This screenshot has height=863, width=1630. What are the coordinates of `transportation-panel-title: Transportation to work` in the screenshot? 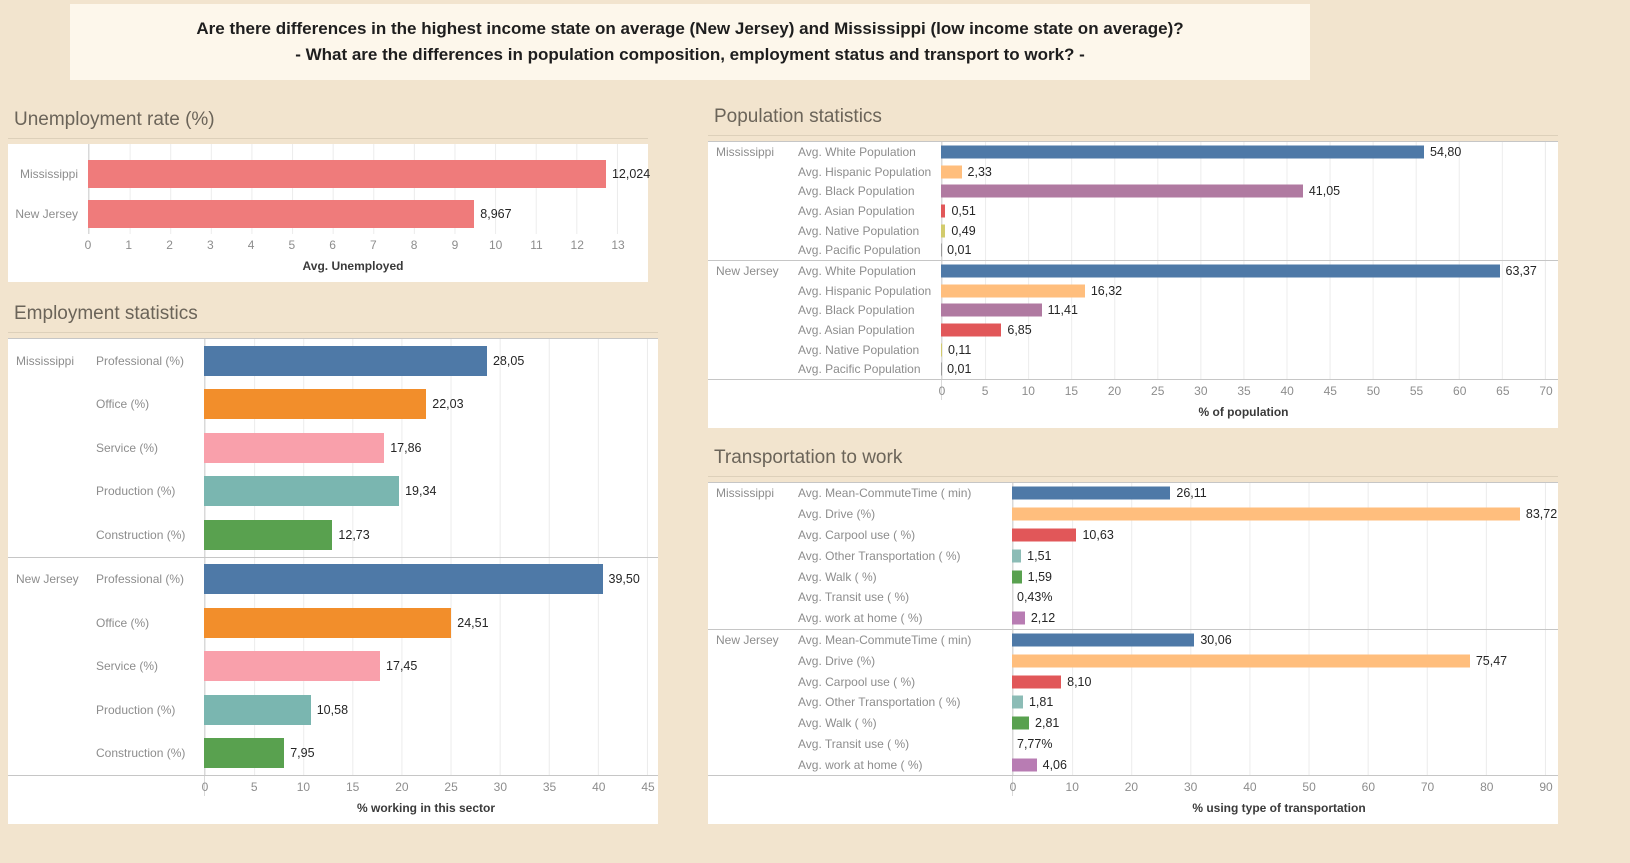 It's located at (1133, 460).